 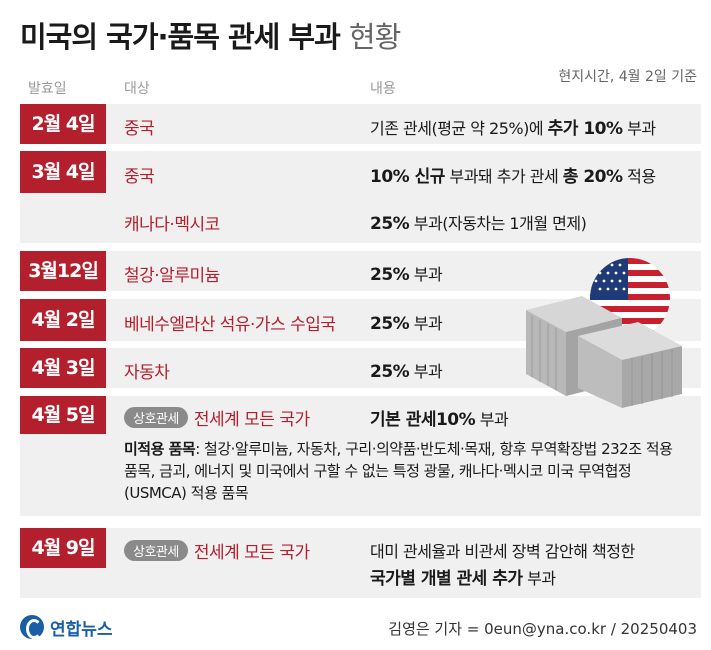 I want to click on row-content: 기본 관세10% 부과, so click(x=439, y=417).